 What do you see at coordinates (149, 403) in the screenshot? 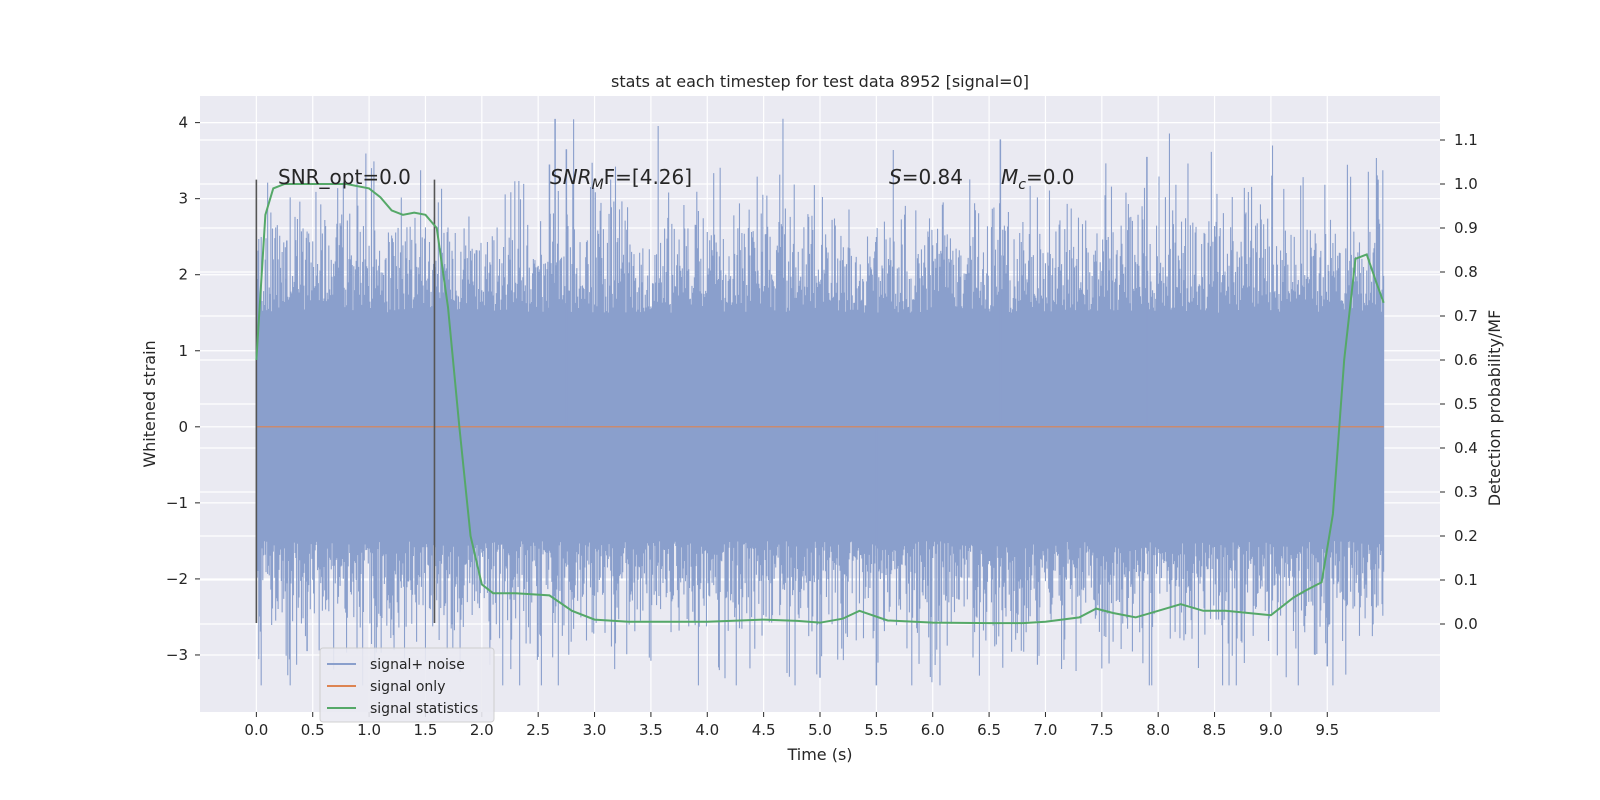
I see `y-axis-label: Whitened strain` at bounding box center [149, 403].